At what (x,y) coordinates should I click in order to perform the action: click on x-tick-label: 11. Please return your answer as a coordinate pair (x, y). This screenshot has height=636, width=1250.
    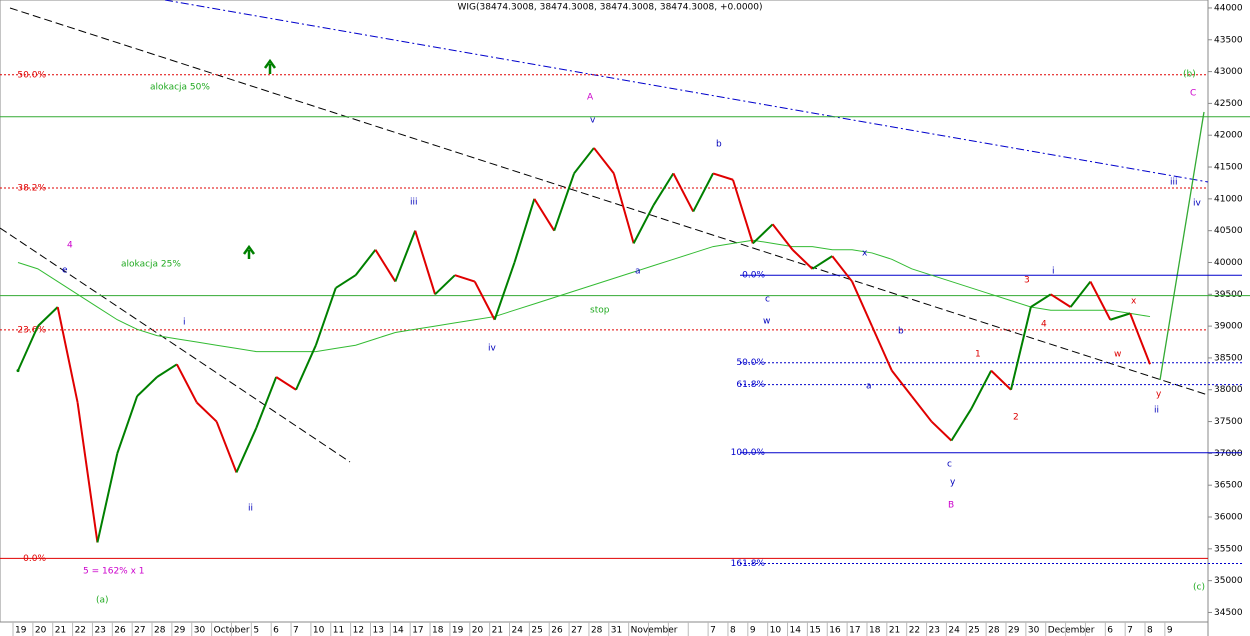
    Looking at the image, I should click on (338, 631).